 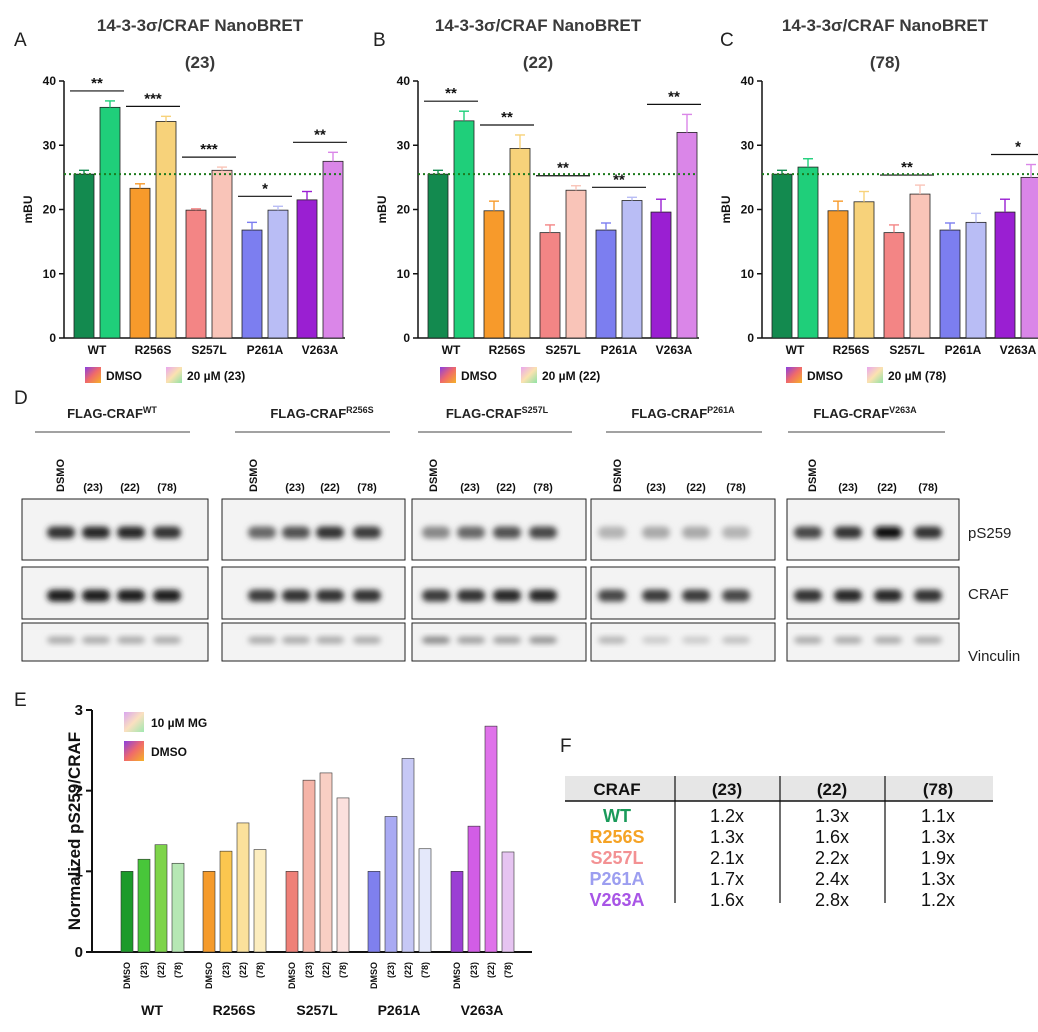 What do you see at coordinates (550, 285) in the screenshot?
I see `bar-b-s257l-dmso` at bounding box center [550, 285].